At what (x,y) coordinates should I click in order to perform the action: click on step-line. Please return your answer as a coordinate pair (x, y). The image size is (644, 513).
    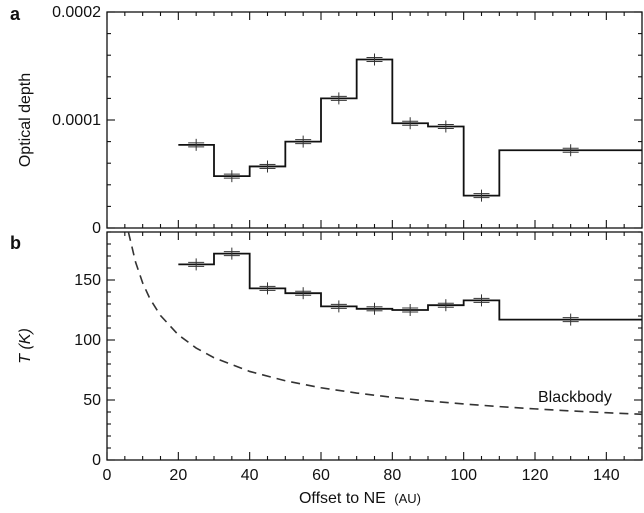
    Looking at the image, I should click on (410, 286).